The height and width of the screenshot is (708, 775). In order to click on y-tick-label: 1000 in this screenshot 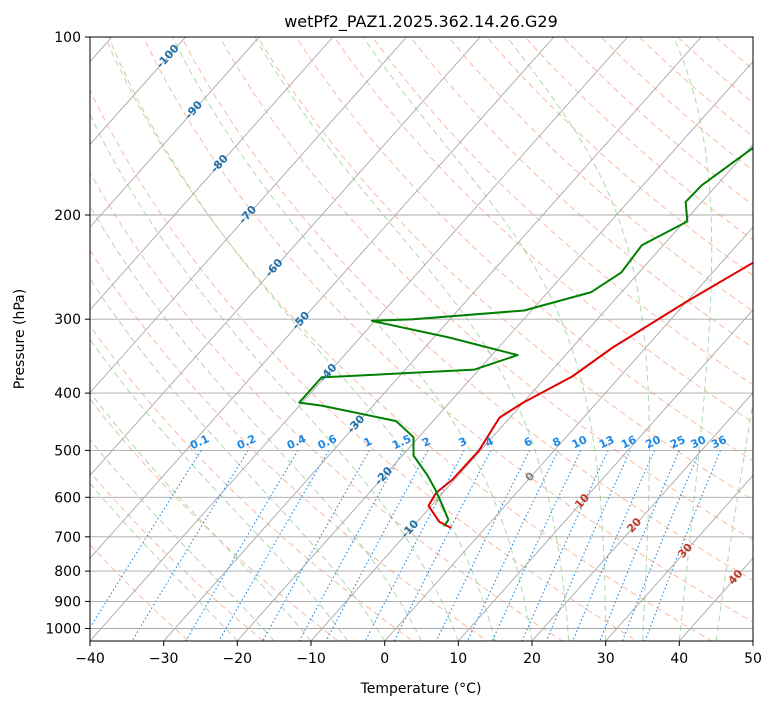, I will do `click(63, 630)`.